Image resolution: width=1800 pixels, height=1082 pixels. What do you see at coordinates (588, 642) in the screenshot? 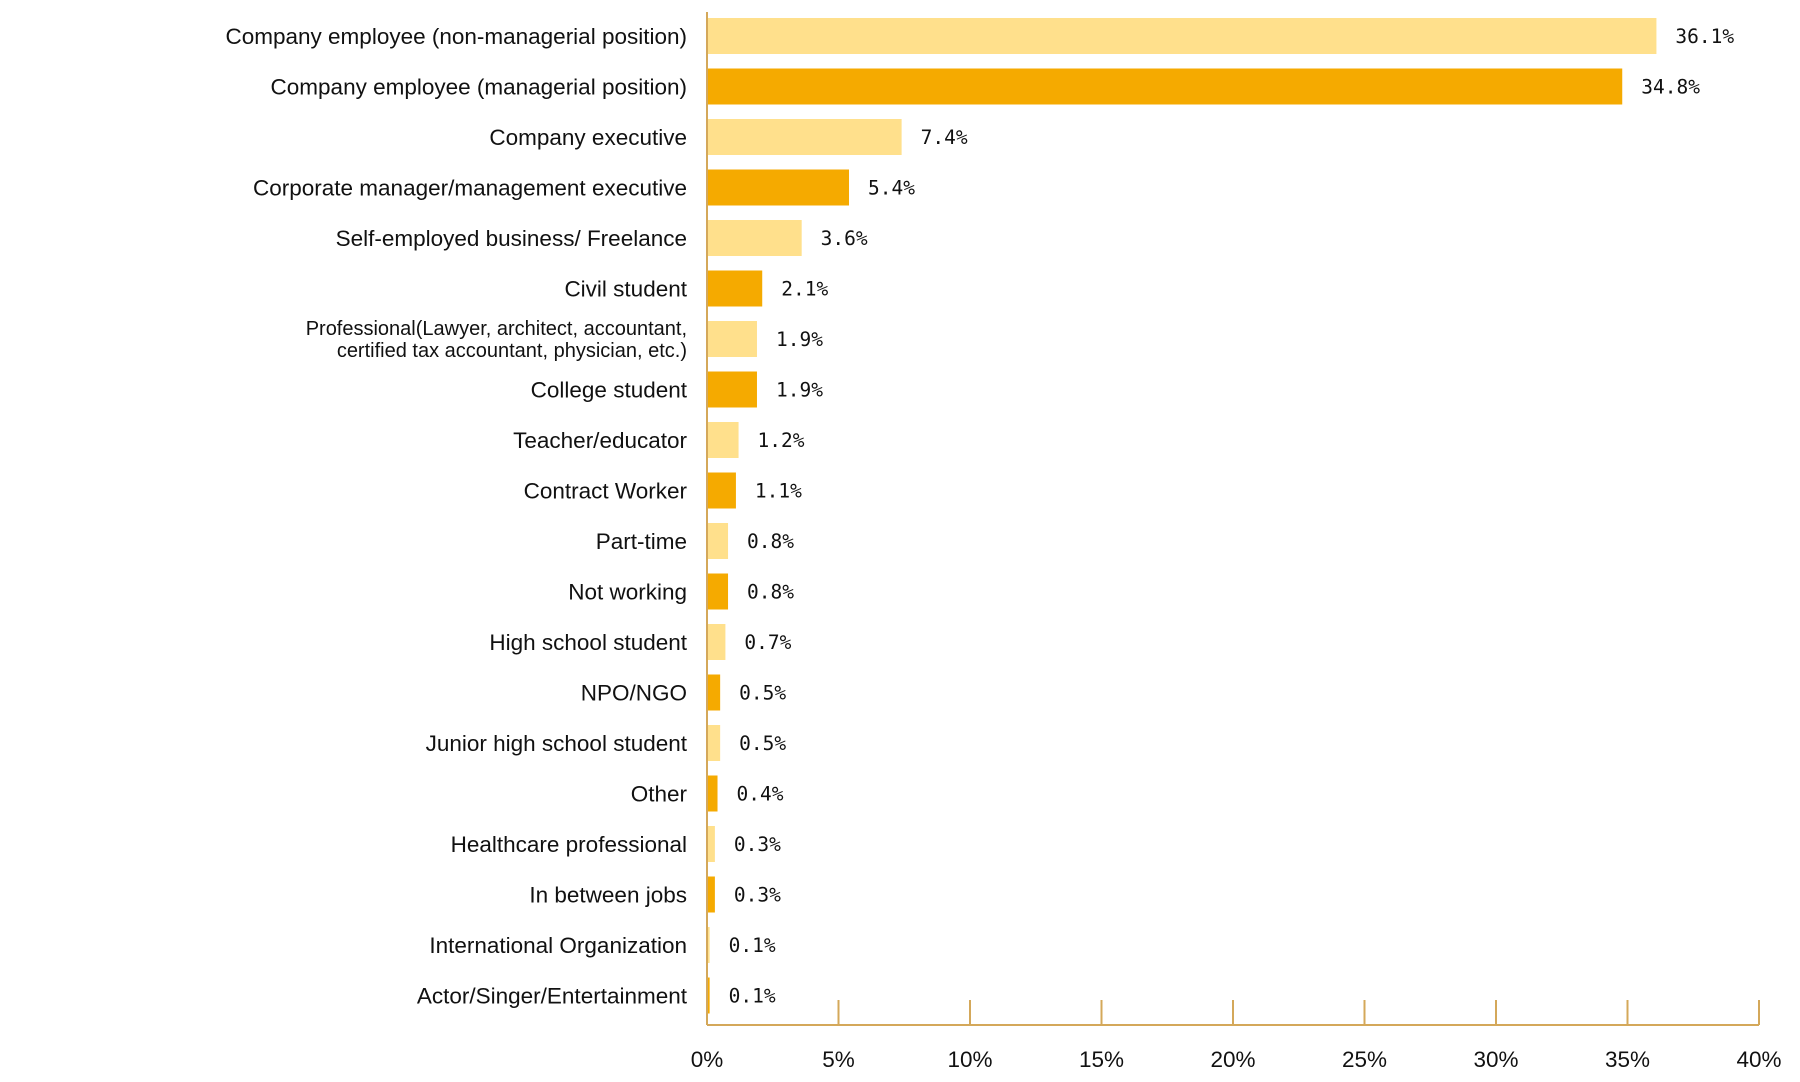
I see `category-label: High school student` at bounding box center [588, 642].